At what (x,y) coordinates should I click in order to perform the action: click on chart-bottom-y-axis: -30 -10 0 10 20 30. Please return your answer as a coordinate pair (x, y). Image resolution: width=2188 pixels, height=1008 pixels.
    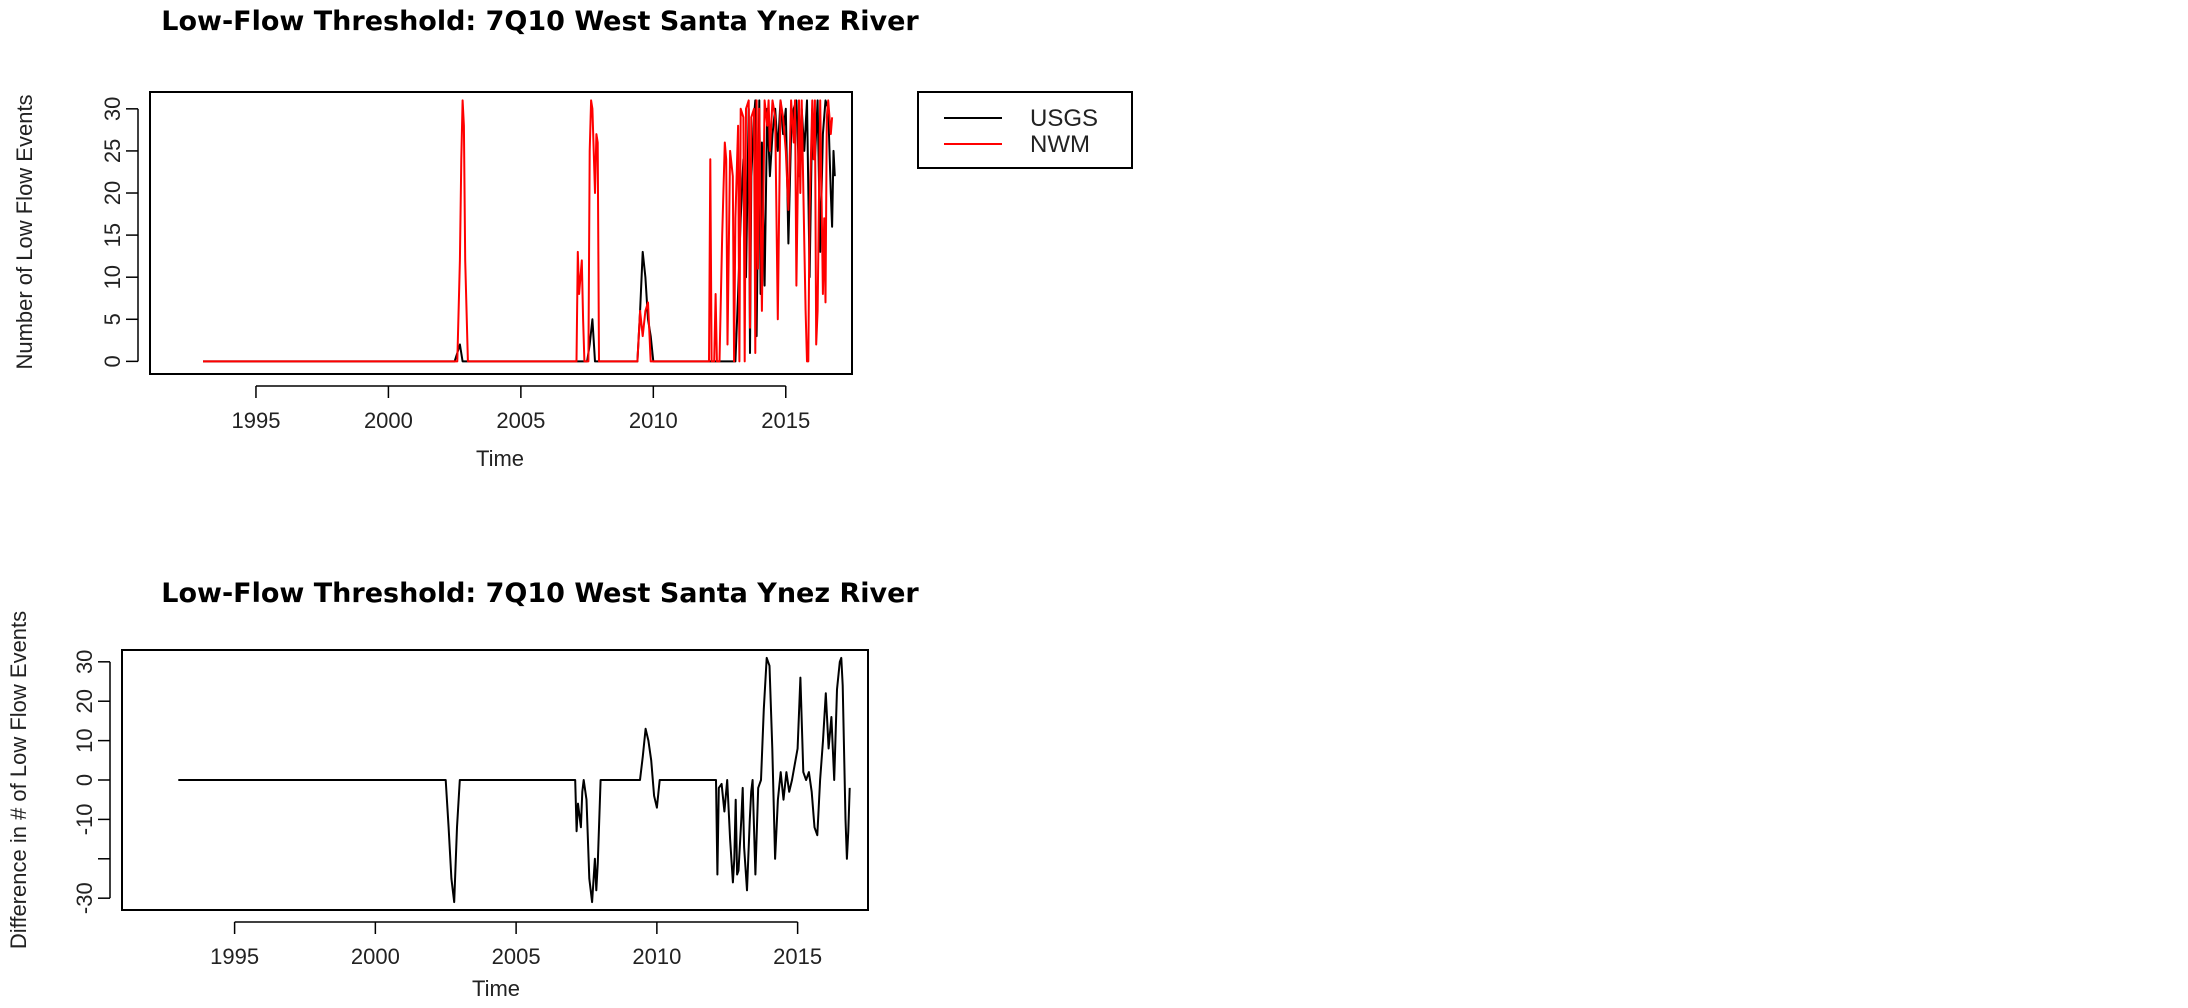
    Looking at the image, I should click on (91, 782).